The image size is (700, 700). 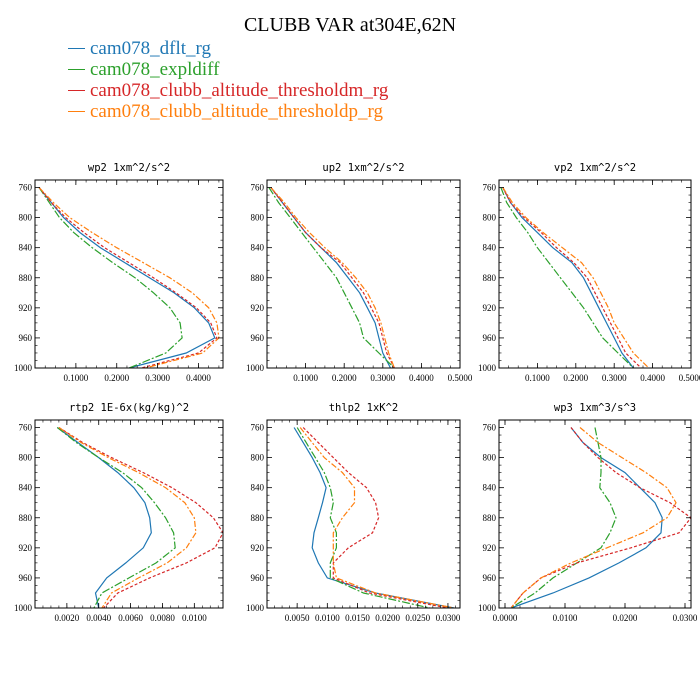 What do you see at coordinates (595, 168) in the screenshot?
I see `panel-title: vp2 1xm^2/s^2` at bounding box center [595, 168].